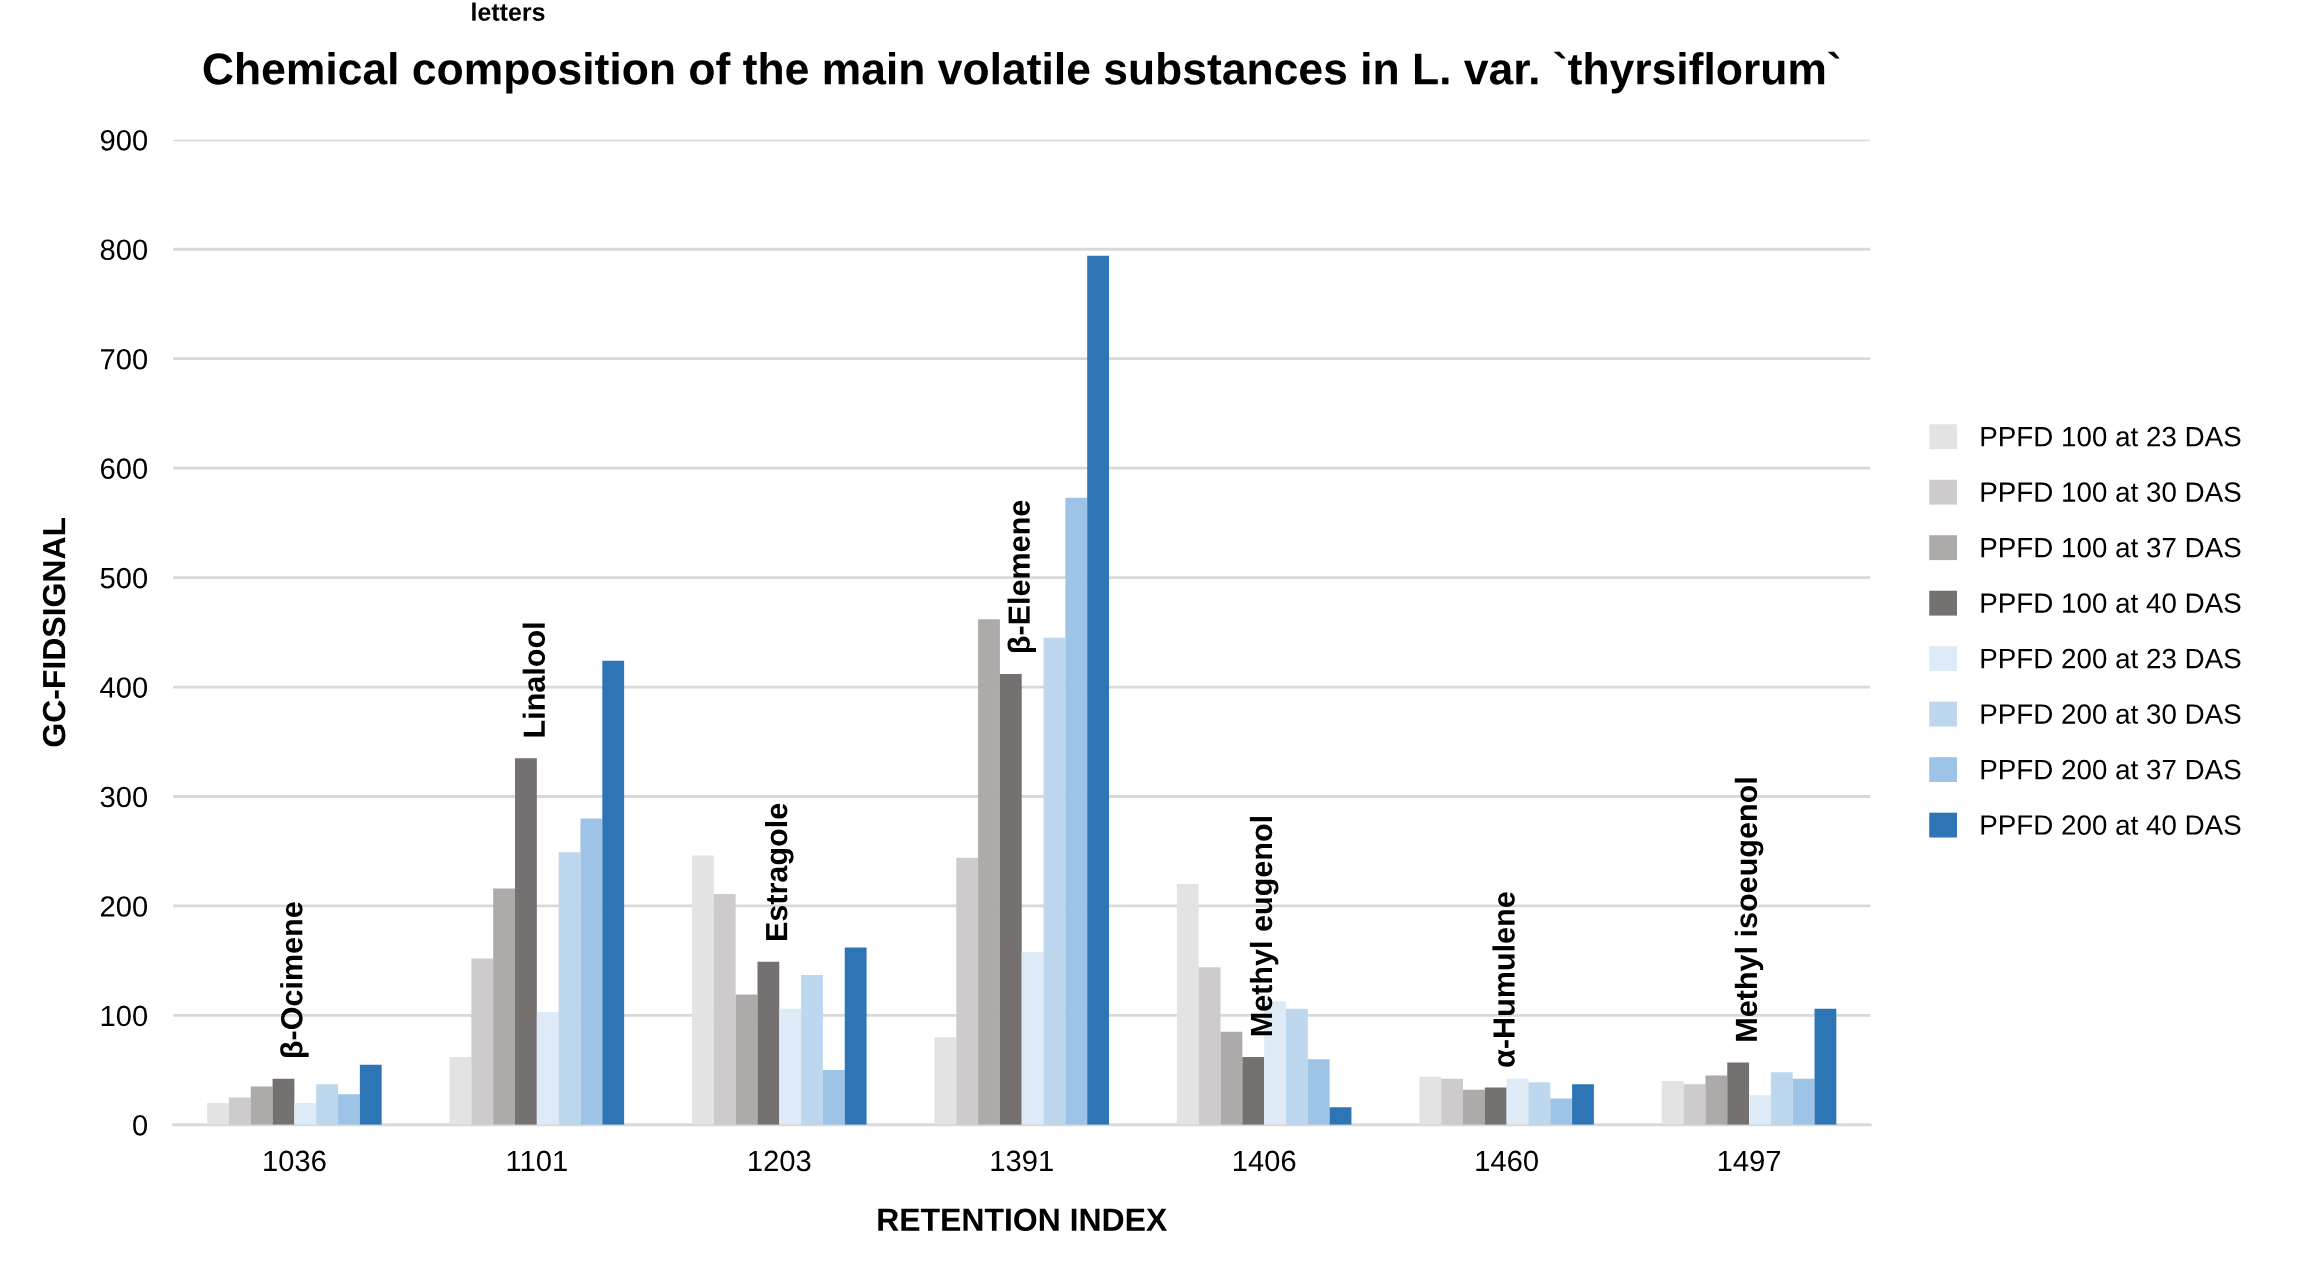 The height and width of the screenshot is (1271, 2309). What do you see at coordinates (2111, 658) in the screenshot?
I see `legend-label: PPFD 200 at 23 DAS` at bounding box center [2111, 658].